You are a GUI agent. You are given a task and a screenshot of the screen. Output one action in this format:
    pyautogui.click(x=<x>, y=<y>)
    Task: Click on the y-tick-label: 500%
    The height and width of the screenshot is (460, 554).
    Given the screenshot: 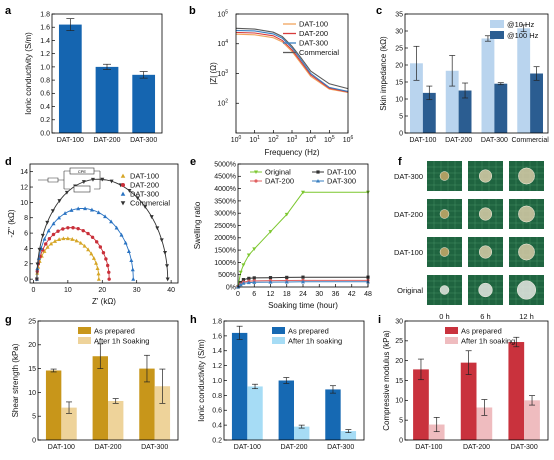 What is the action you would take?
    pyautogui.click(x=227, y=275)
    